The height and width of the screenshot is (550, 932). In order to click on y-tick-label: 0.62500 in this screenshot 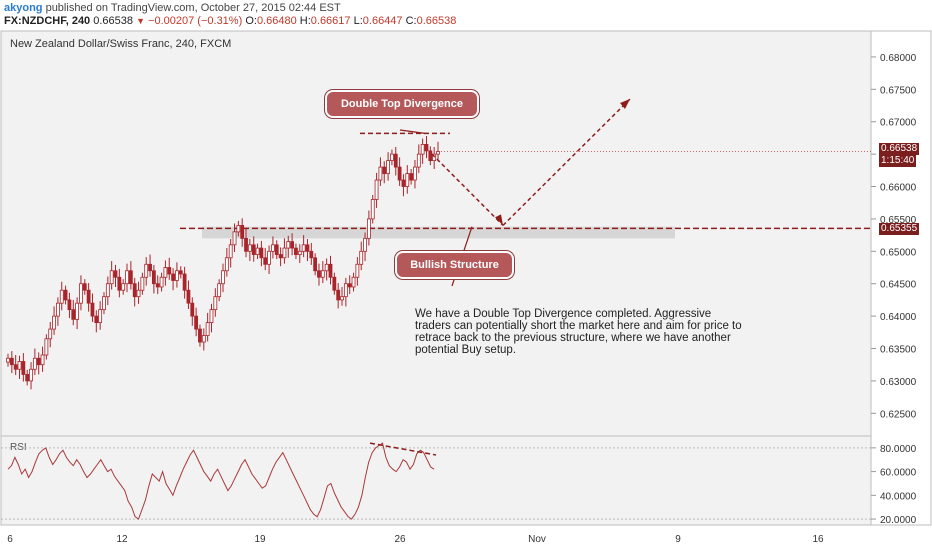, I will do `click(898, 414)`.